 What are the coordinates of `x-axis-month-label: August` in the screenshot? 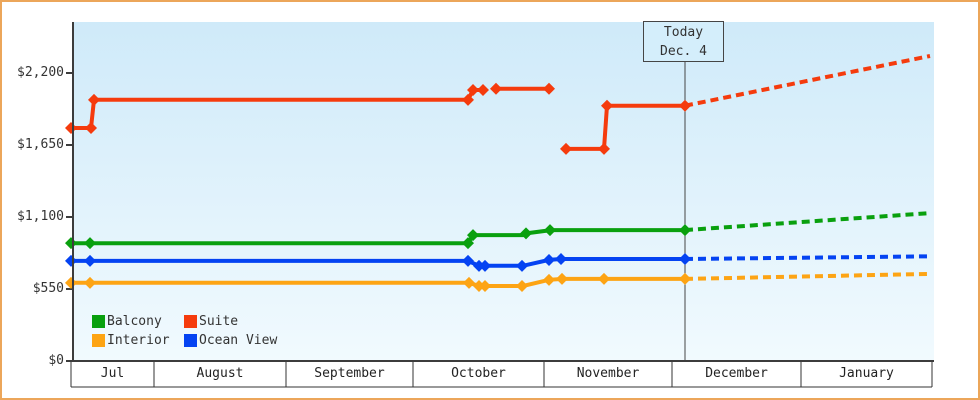 It's located at (220, 373).